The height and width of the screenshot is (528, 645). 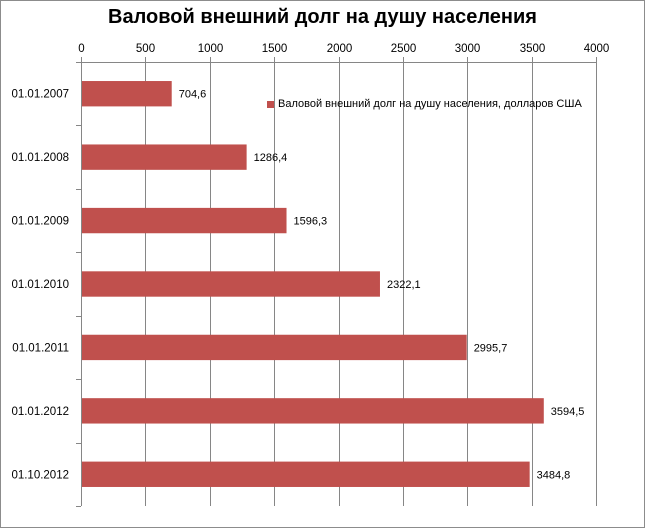 I want to click on x-tick-label-6: 3000, so click(x=468, y=49).